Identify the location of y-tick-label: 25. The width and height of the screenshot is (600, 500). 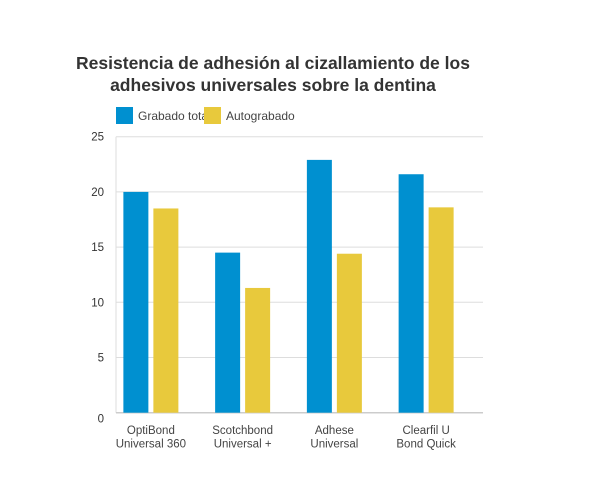
(97, 138).